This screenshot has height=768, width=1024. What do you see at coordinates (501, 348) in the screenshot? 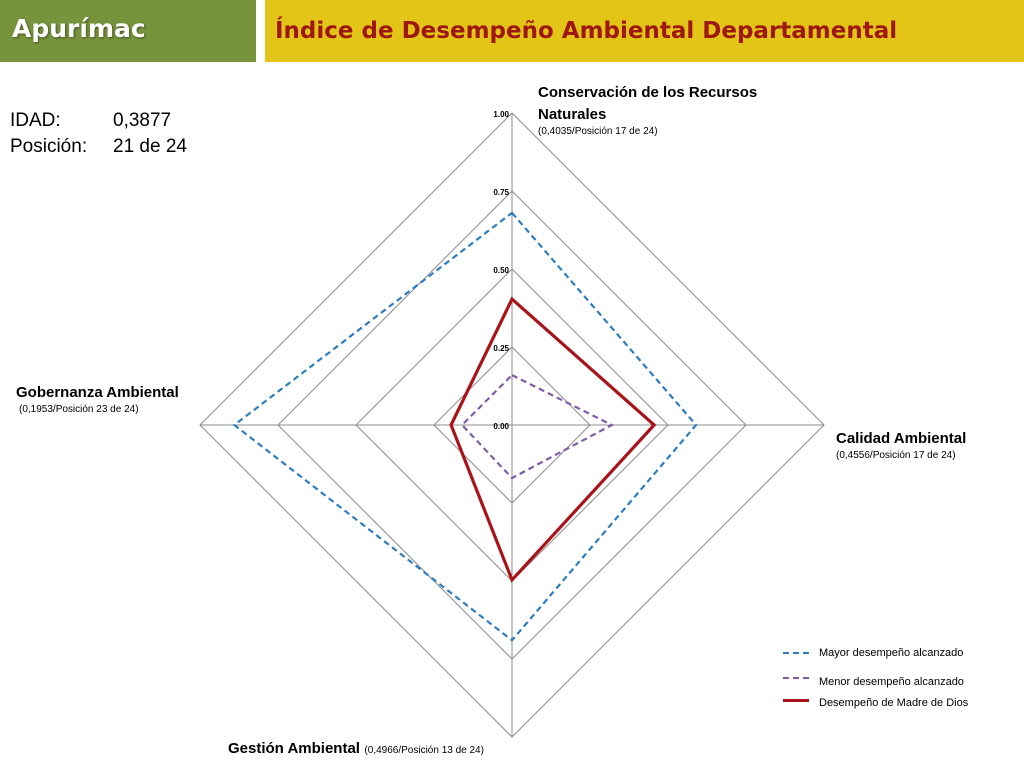
I see `tick-label-1: 0.25` at bounding box center [501, 348].